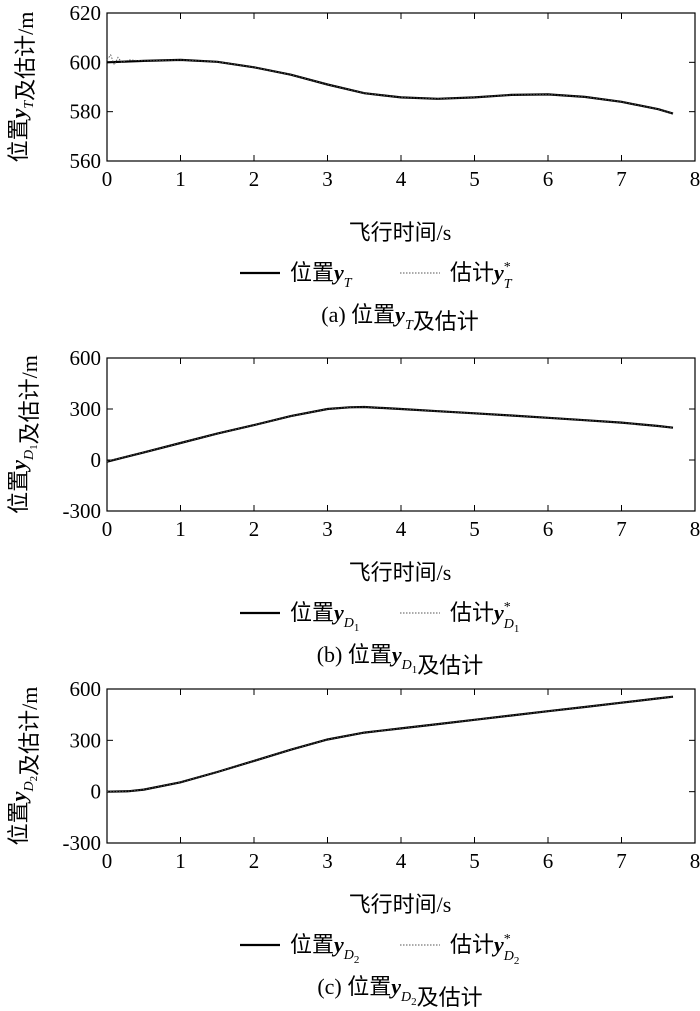 The width and height of the screenshot is (700, 1011). I want to click on legend-label-position: 位置yD2, so click(324, 949).